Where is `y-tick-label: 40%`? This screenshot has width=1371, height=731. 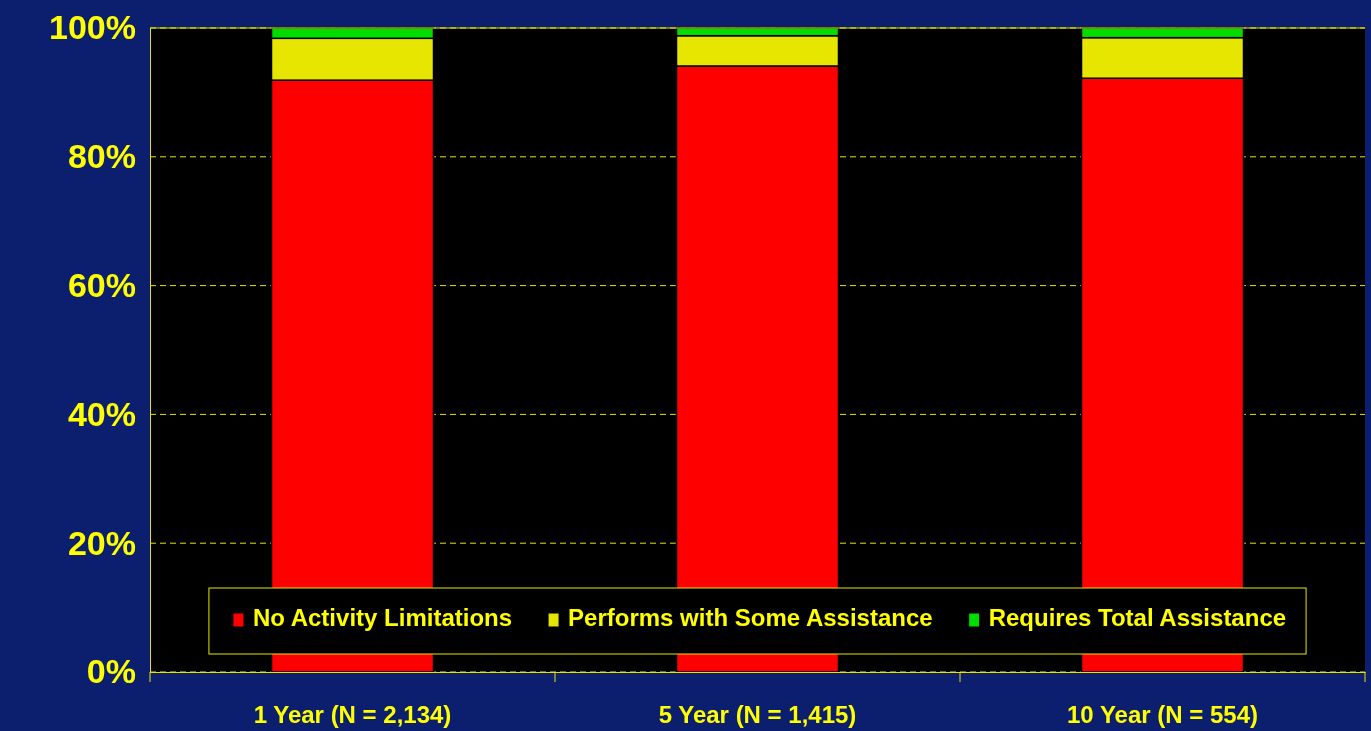 y-tick-label: 40% is located at coordinates (101, 413).